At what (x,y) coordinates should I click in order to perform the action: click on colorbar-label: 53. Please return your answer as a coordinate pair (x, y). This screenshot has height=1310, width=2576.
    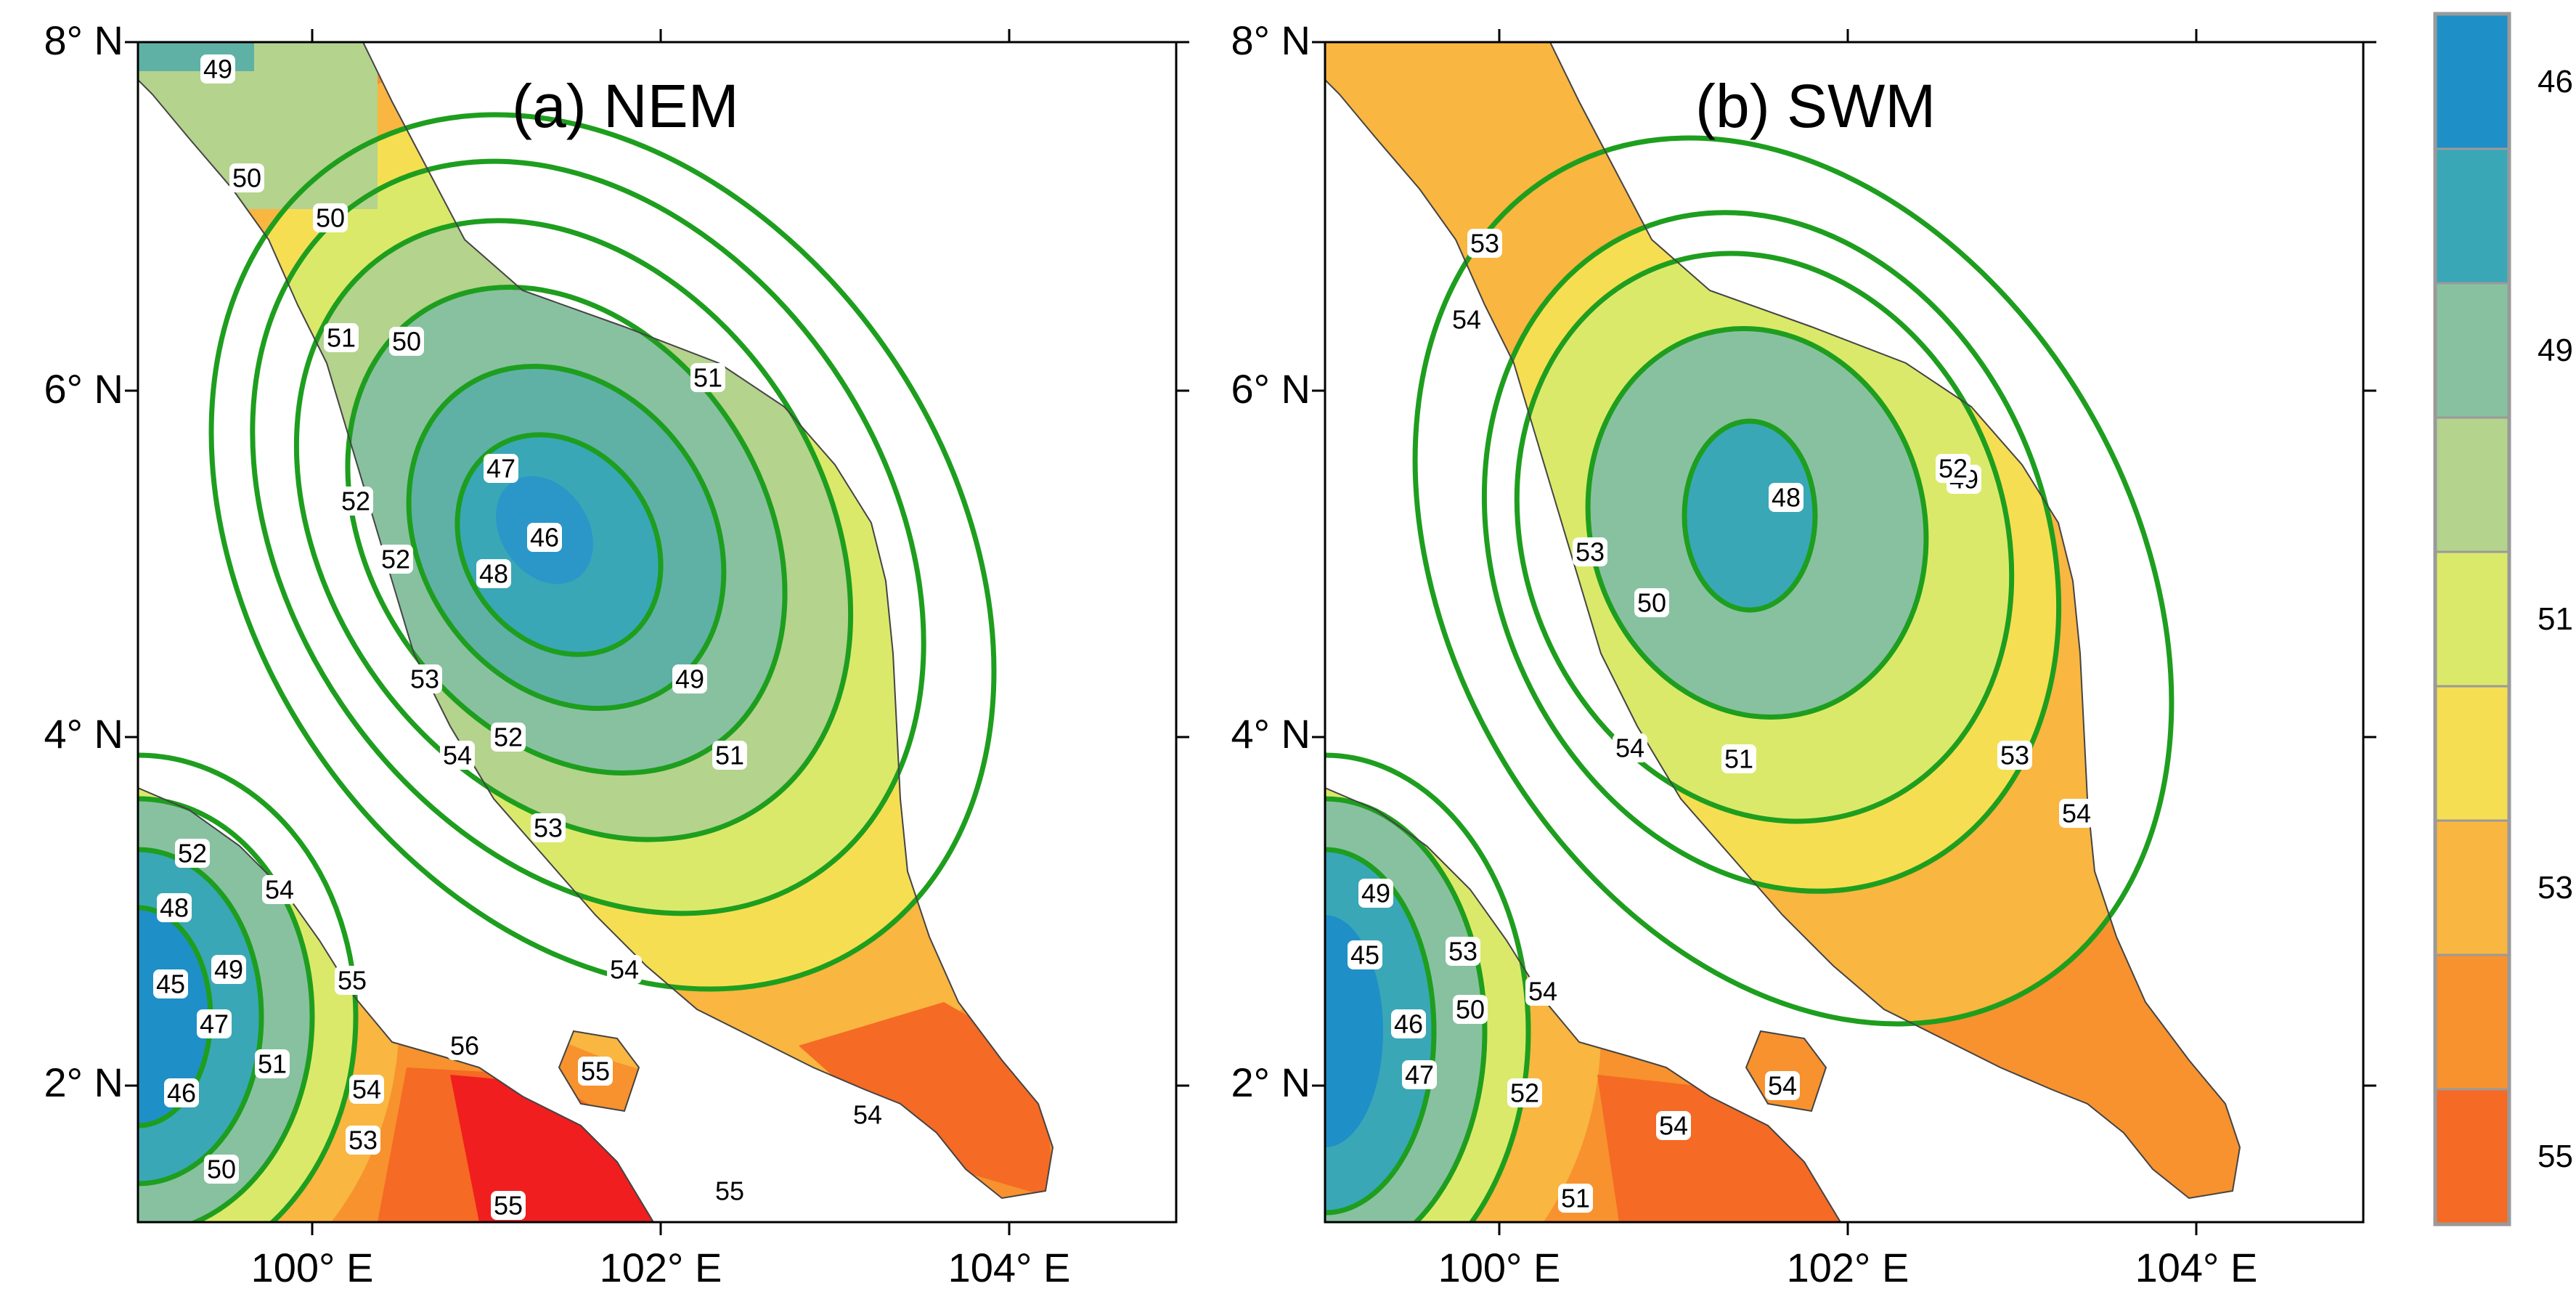
    Looking at the image, I should click on (2555, 888).